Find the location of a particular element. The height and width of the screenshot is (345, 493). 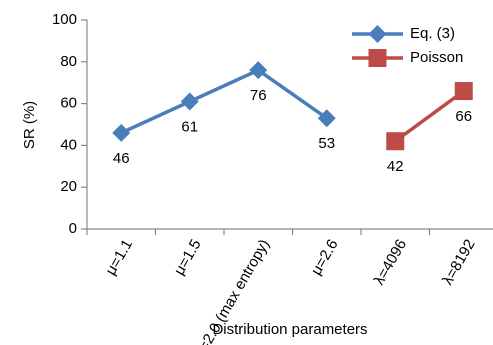

data-label: 53 is located at coordinates (326, 143).